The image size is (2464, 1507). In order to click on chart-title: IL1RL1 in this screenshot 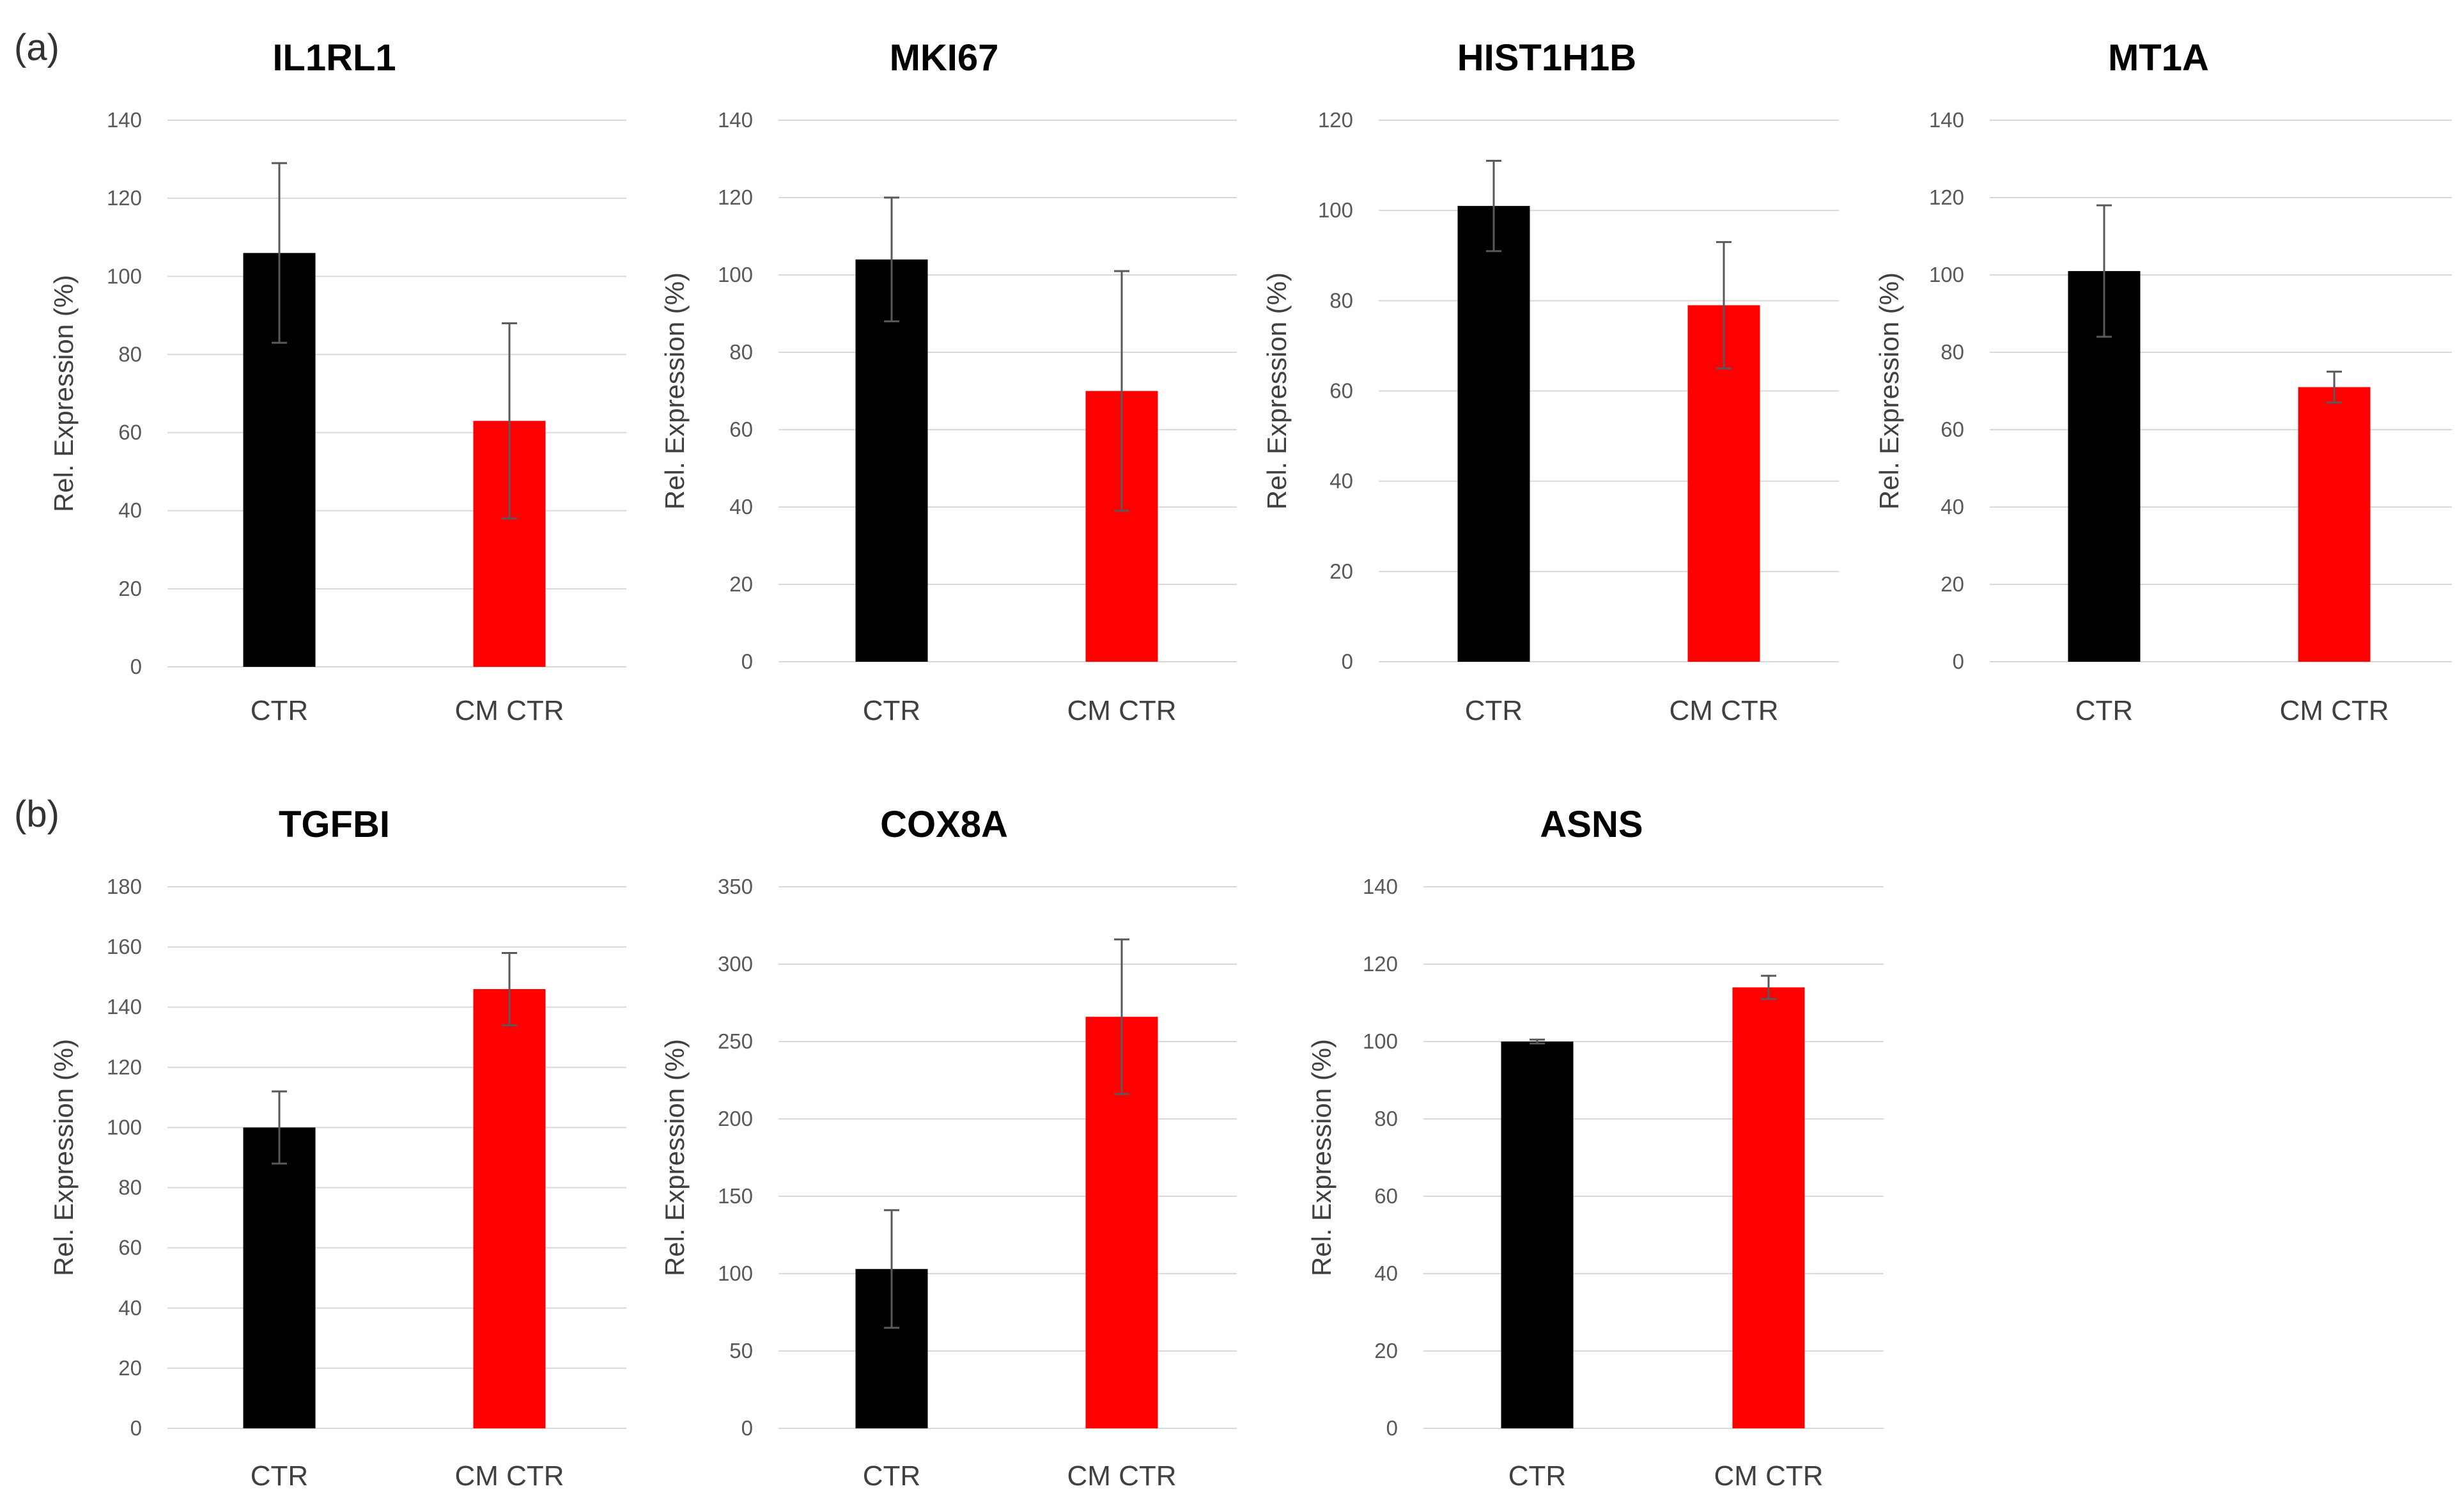, I will do `click(334, 58)`.